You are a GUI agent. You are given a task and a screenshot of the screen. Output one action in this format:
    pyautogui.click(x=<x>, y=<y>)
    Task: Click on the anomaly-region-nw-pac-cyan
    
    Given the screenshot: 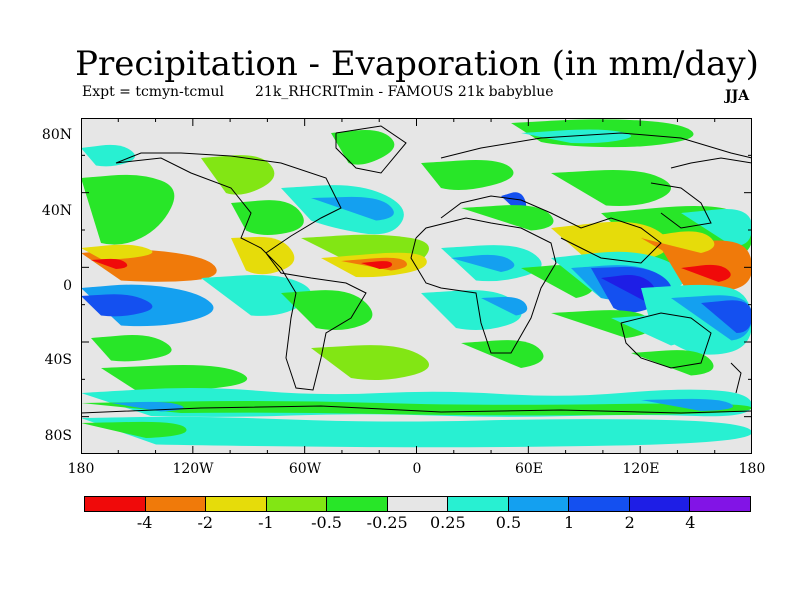 What is the action you would take?
    pyautogui.click(x=716, y=227)
    